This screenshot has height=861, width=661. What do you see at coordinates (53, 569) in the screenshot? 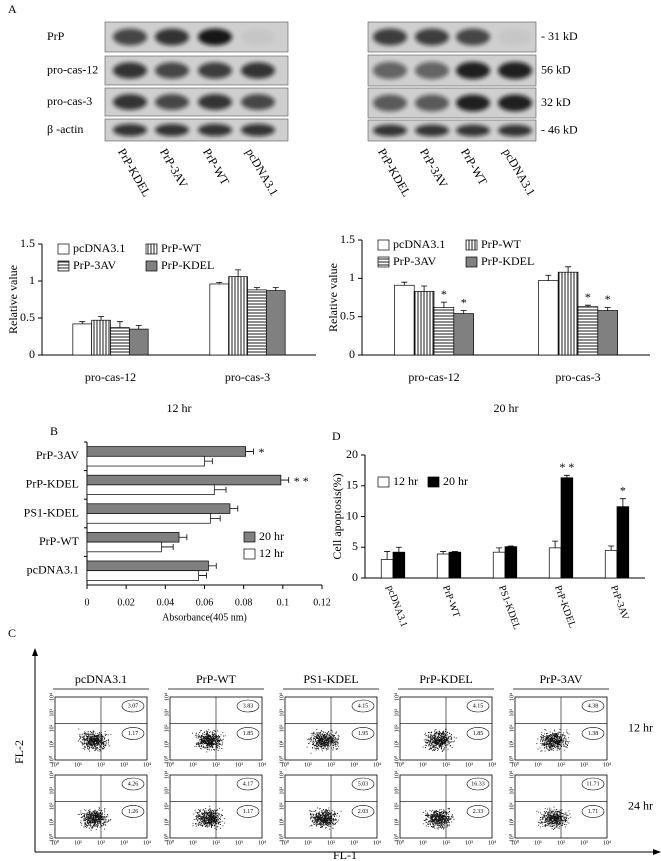
I see `y-tick-label: pcDNA3.1` at bounding box center [53, 569].